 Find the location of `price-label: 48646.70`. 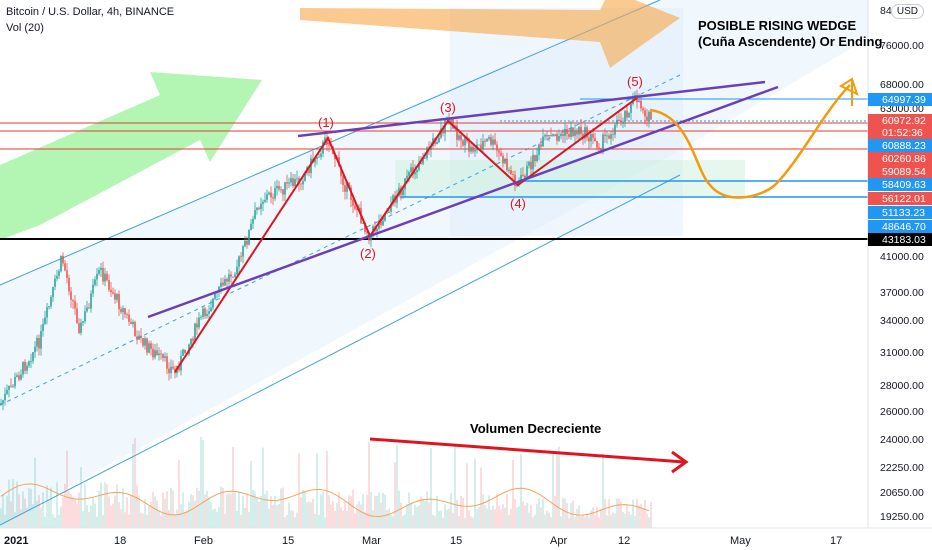

price-label: 48646.70 is located at coordinates (904, 227).